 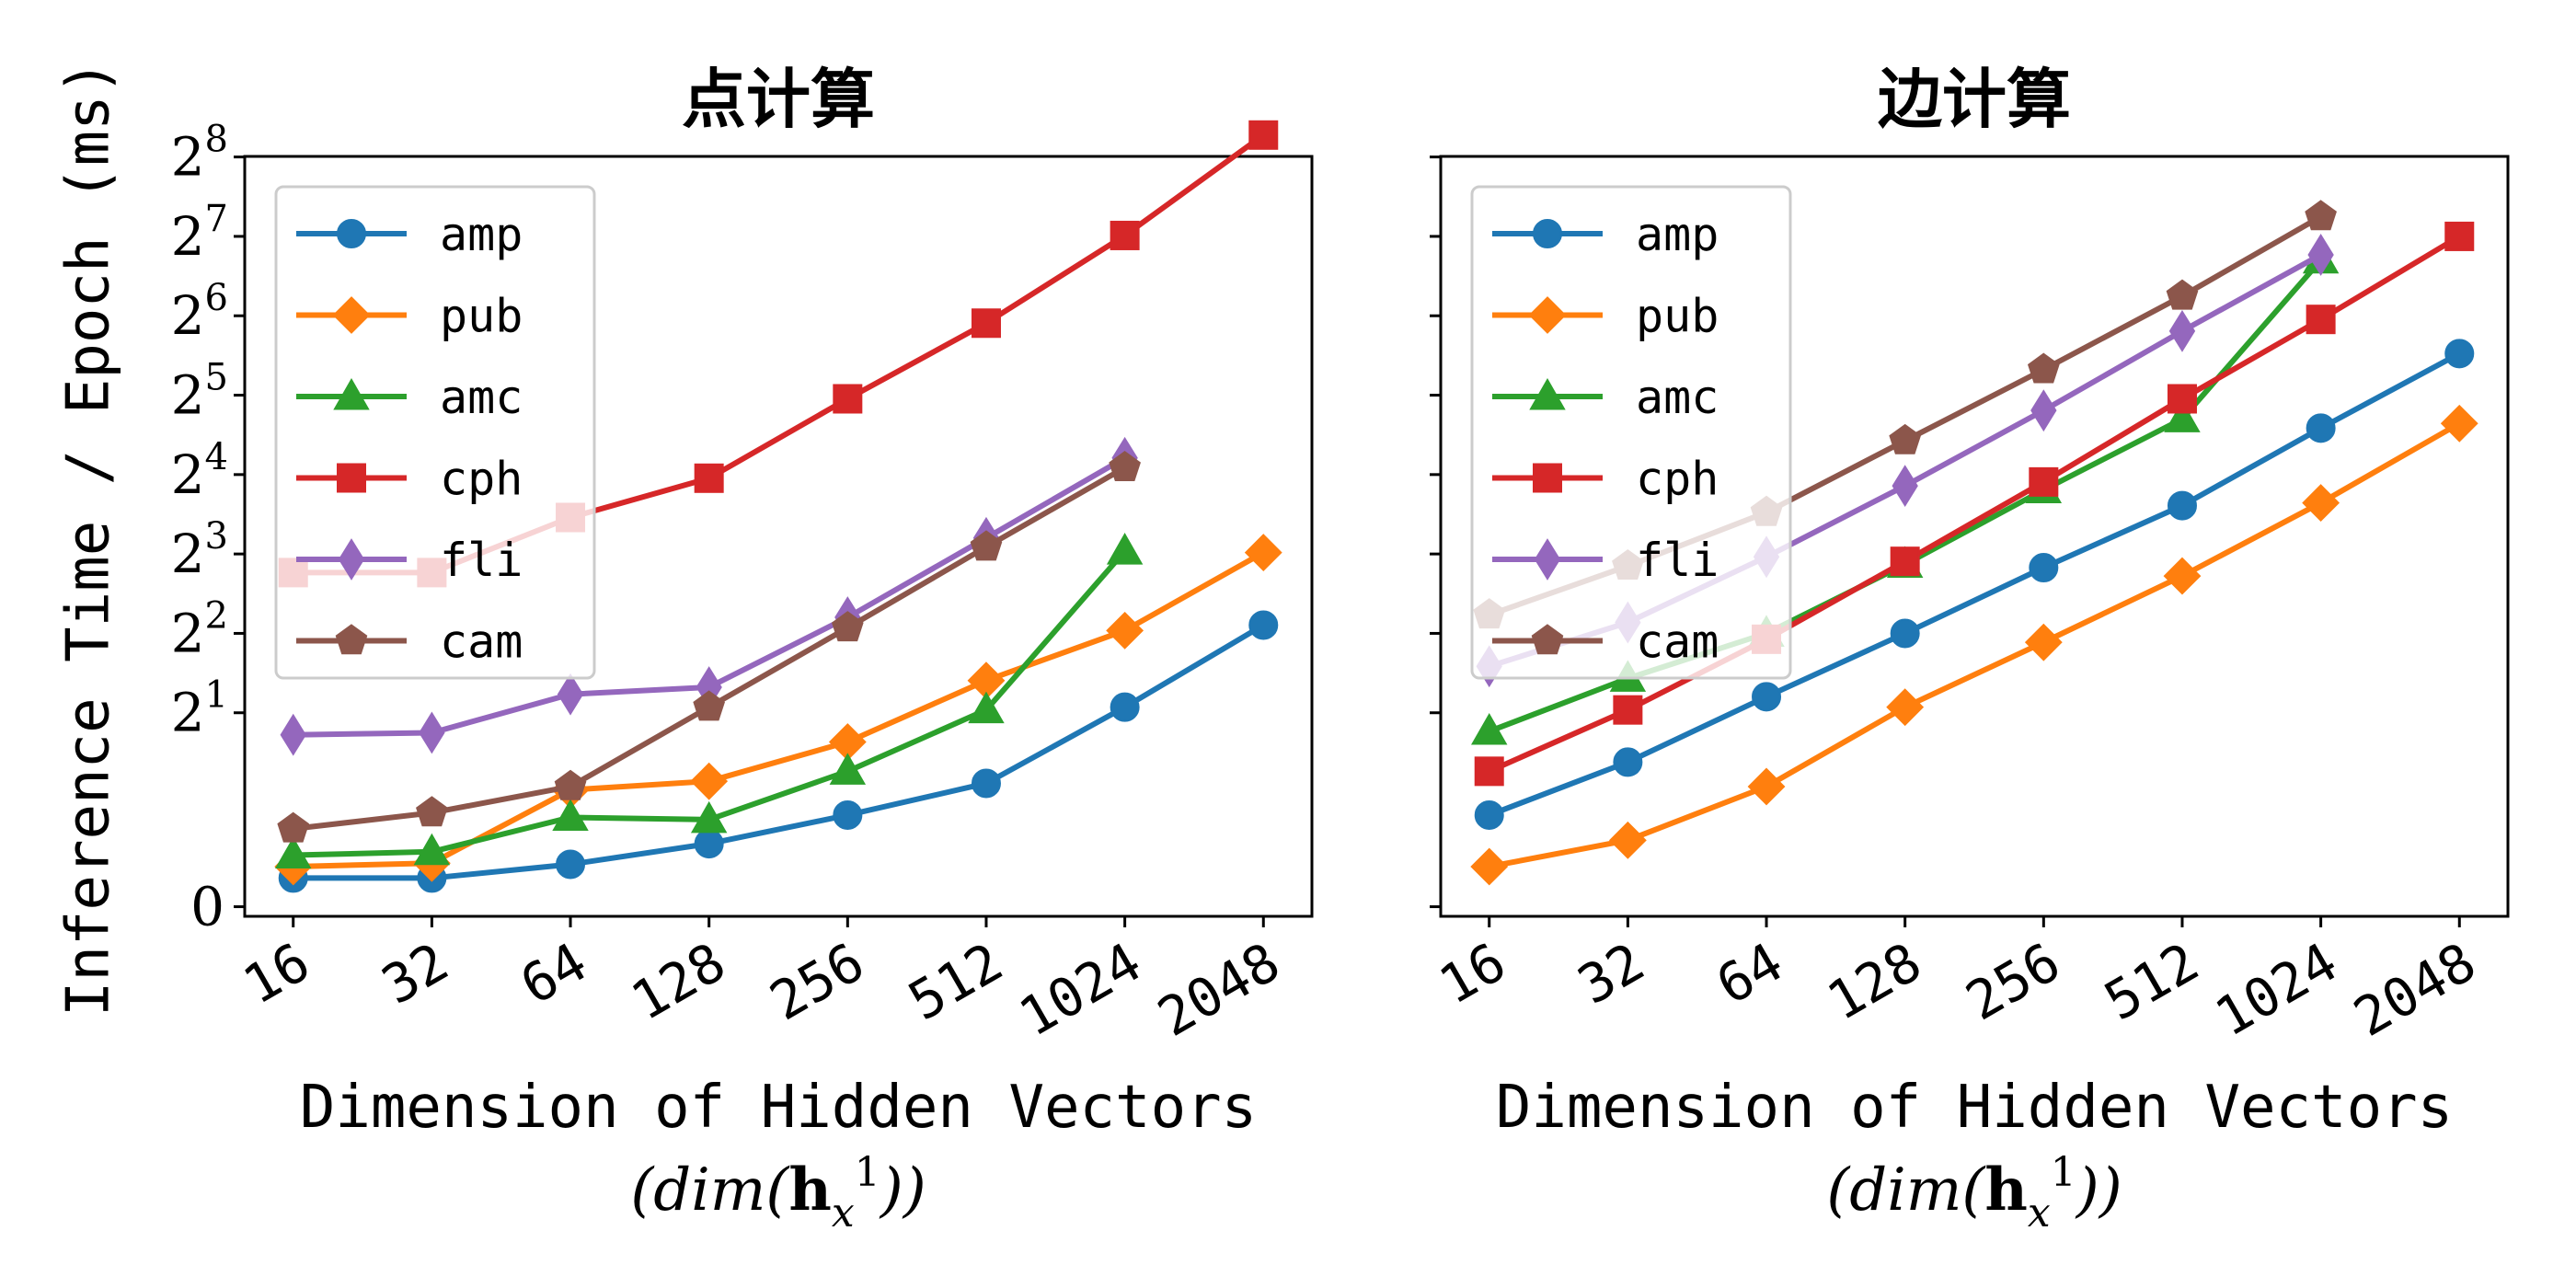 I want to click on legend-entry-pub: pub, so click(x=409, y=316).